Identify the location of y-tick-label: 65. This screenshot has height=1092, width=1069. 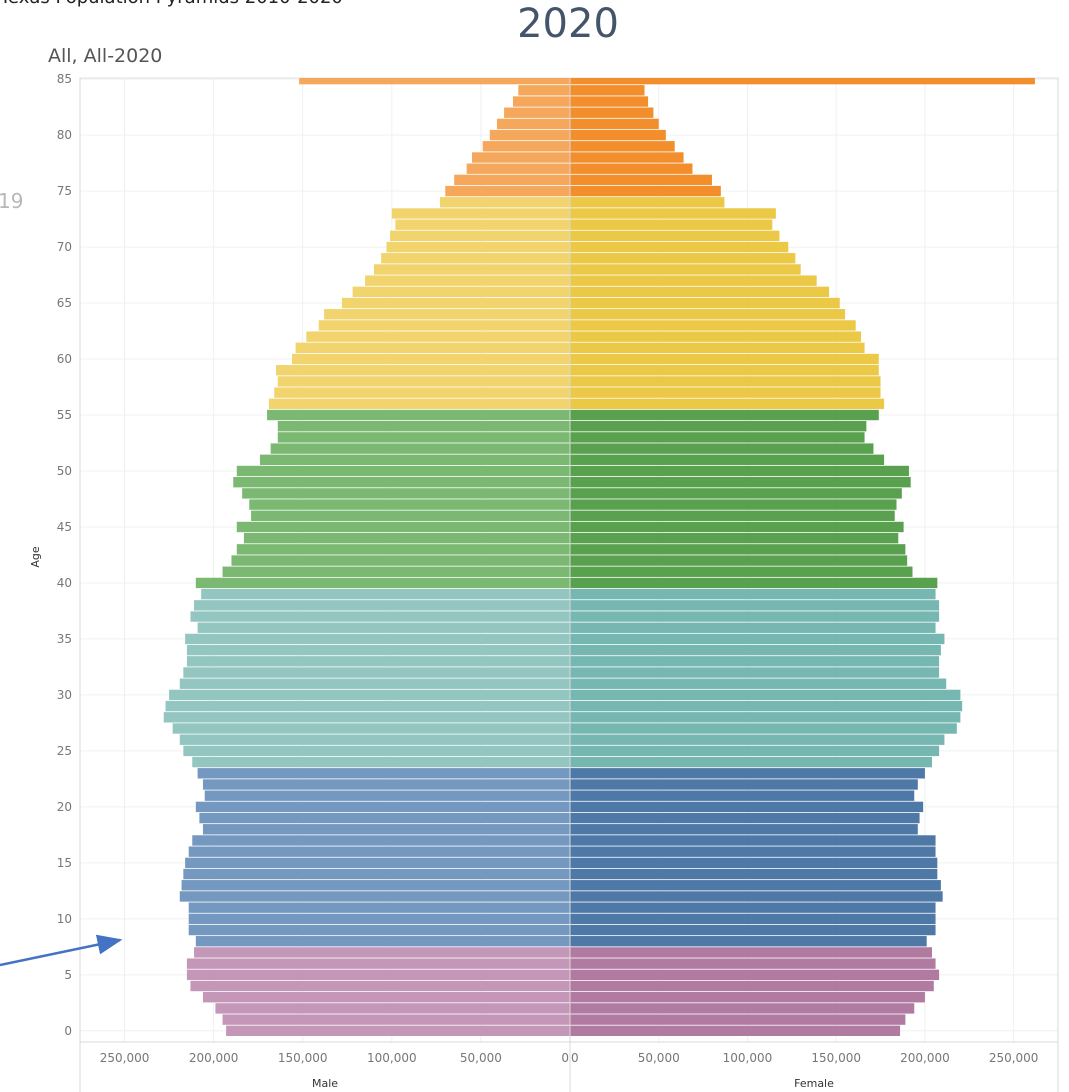
(64, 303).